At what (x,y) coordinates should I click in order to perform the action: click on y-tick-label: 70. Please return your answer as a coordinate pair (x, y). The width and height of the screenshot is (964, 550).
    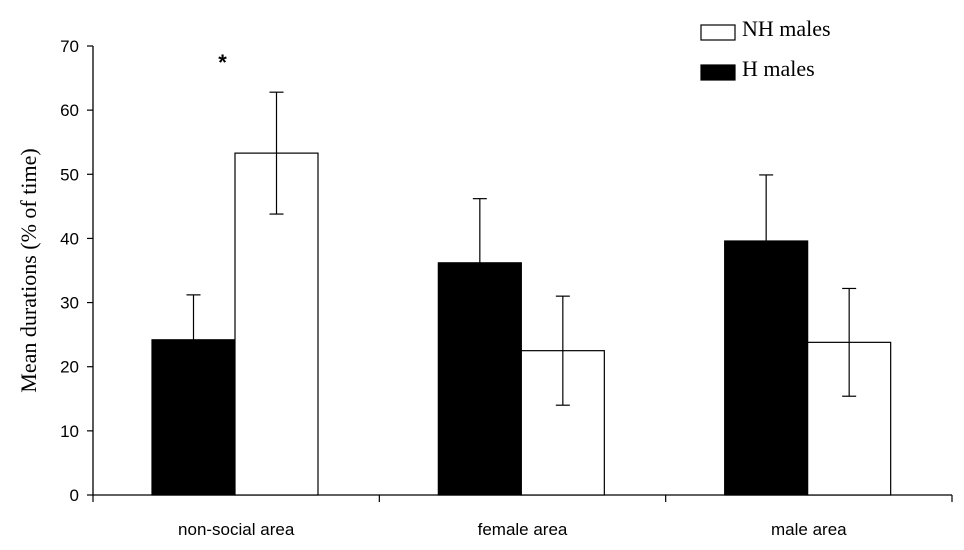
    Looking at the image, I should click on (69, 46).